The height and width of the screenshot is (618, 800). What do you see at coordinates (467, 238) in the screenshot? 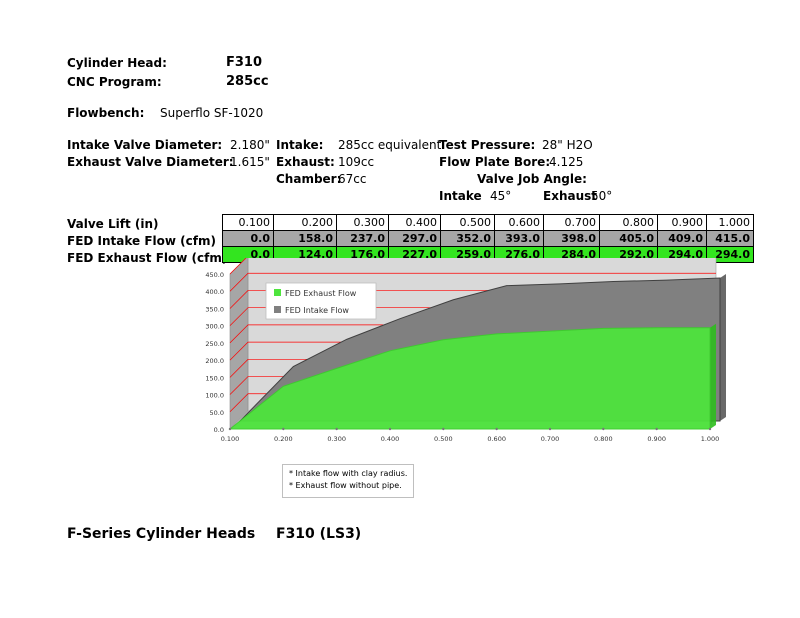
I see `table-cell: 352.0` at bounding box center [467, 238].